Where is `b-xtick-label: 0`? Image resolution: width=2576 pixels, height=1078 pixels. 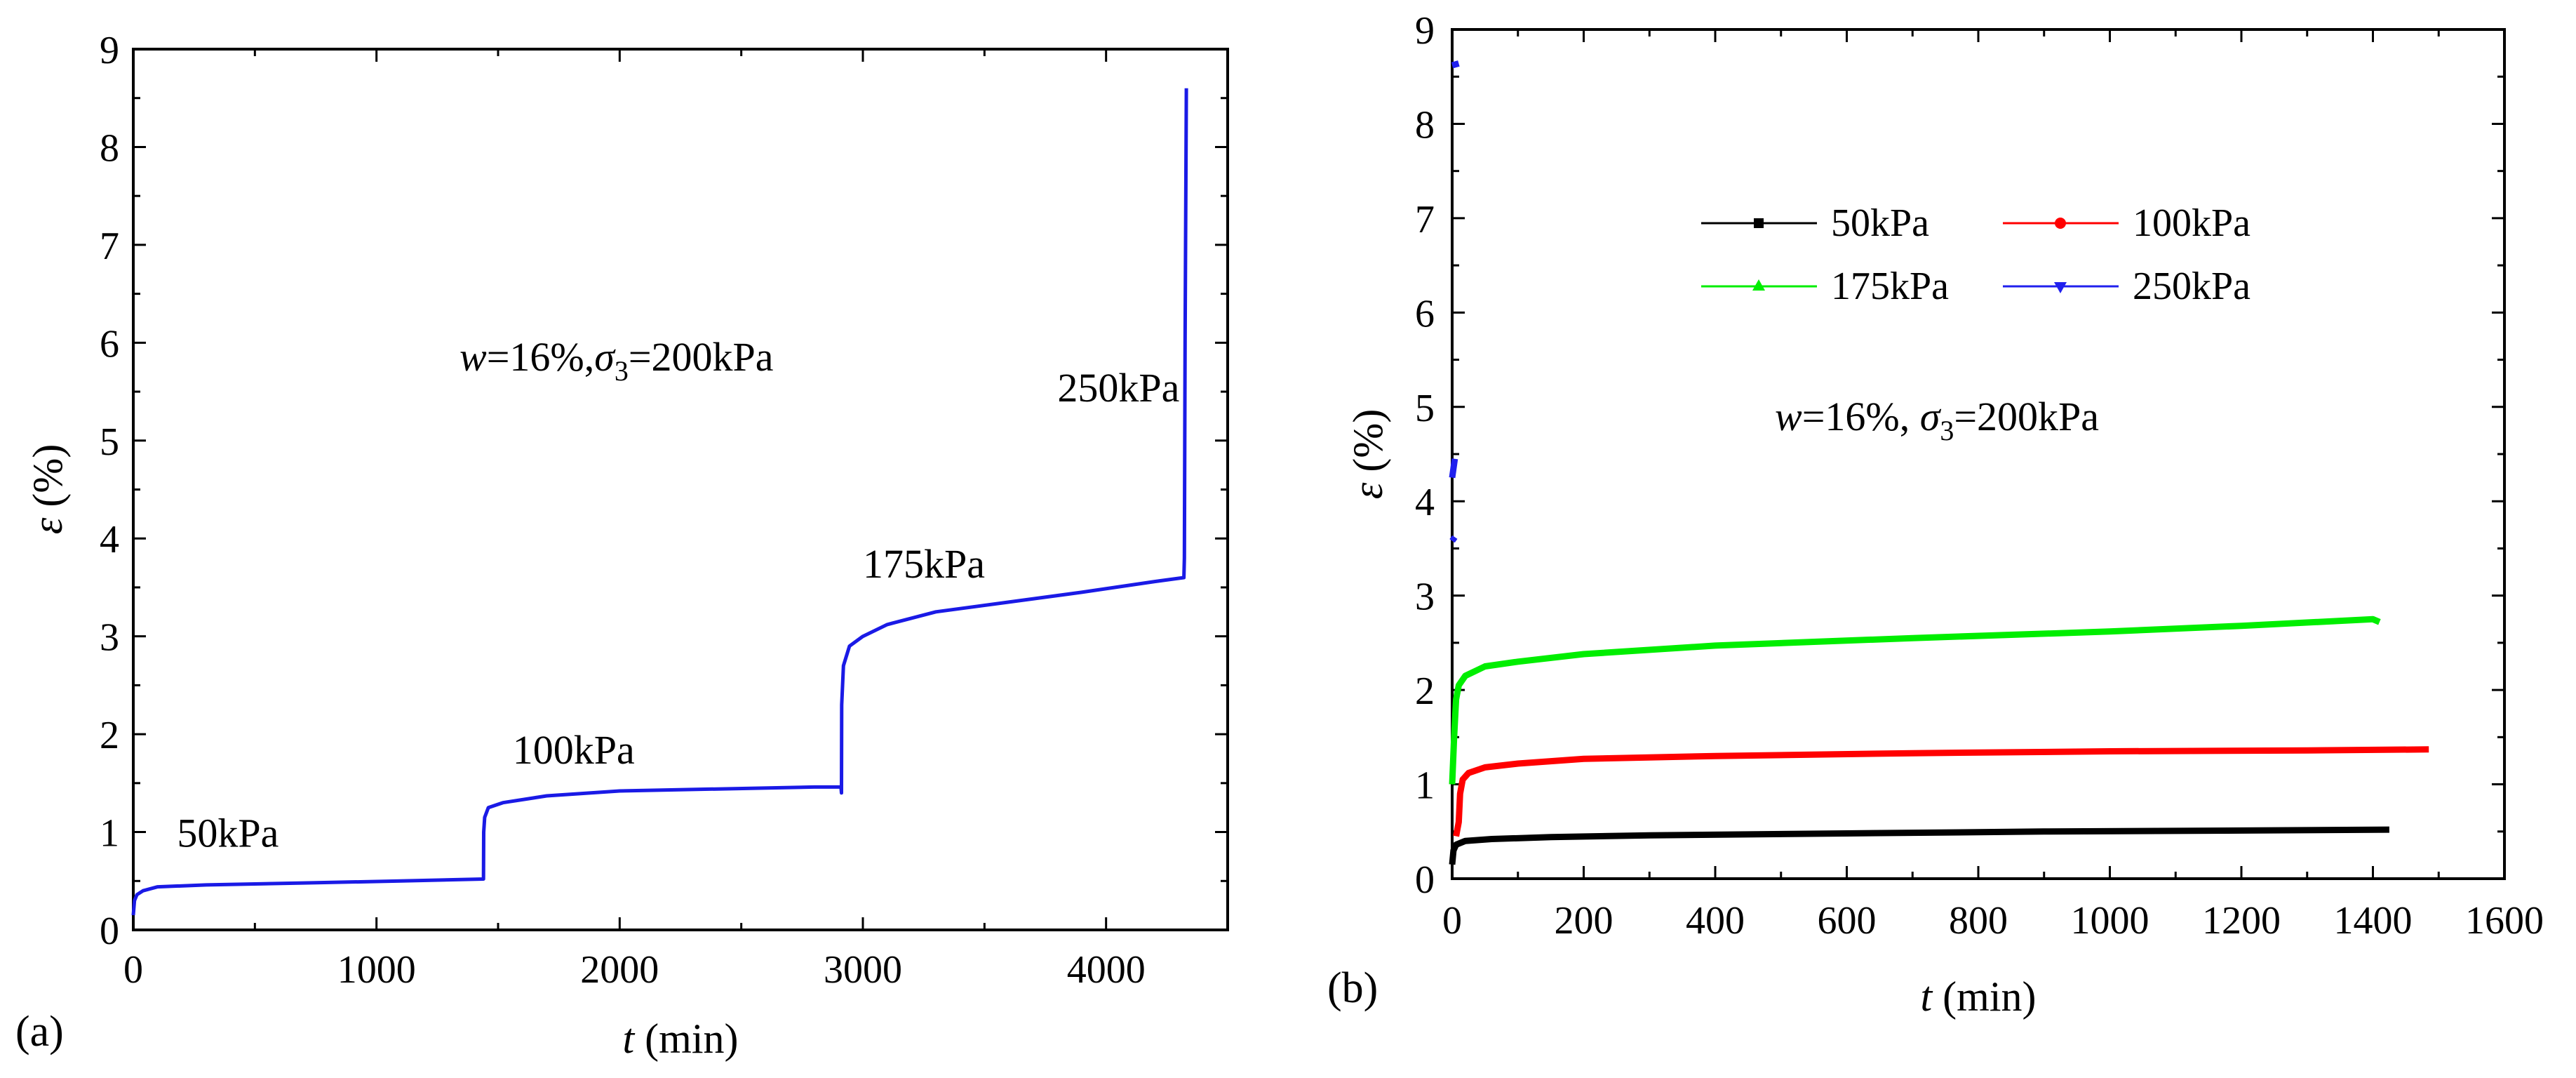
b-xtick-label: 0 is located at coordinates (1452, 921).